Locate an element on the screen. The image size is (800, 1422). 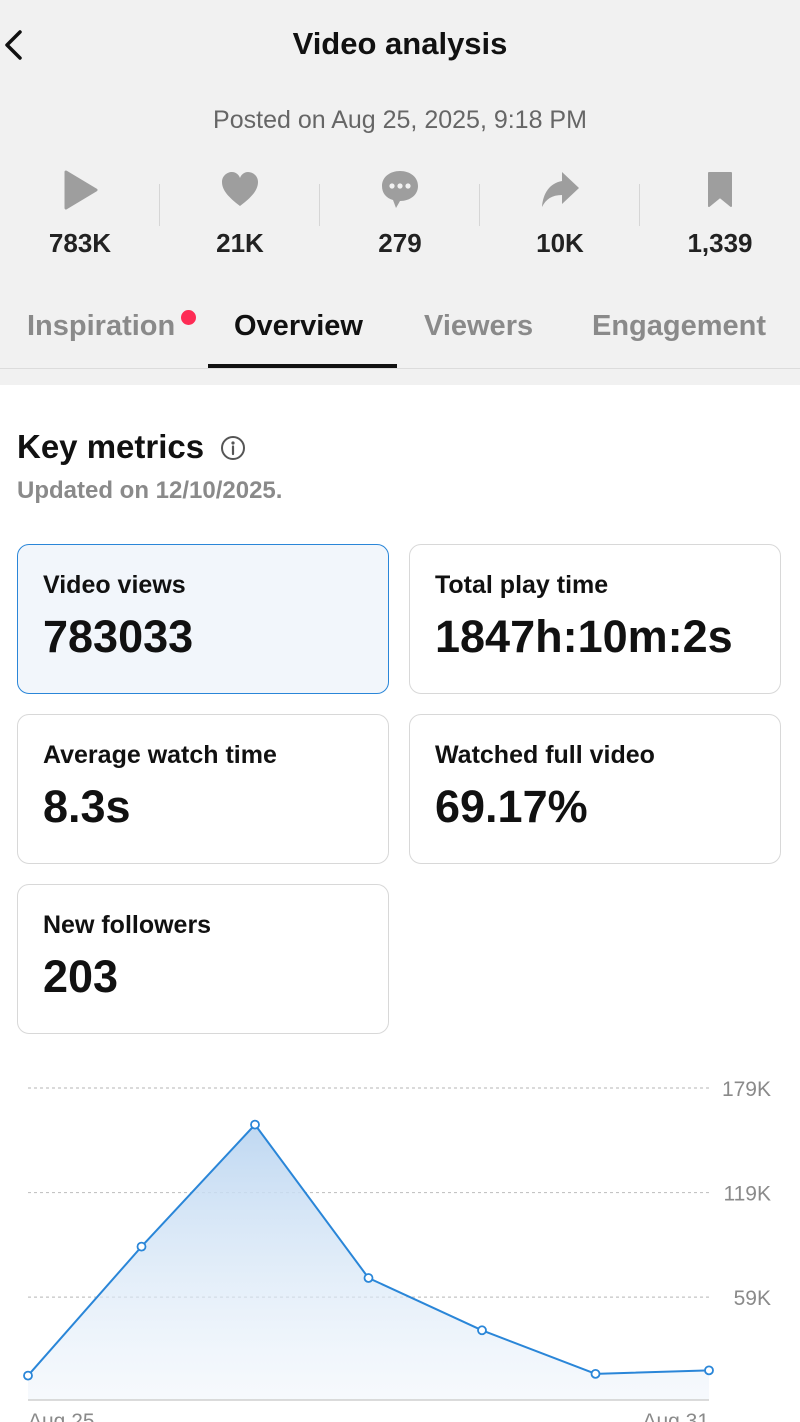
stat-views: 783K is located at coordinates (80, 218).